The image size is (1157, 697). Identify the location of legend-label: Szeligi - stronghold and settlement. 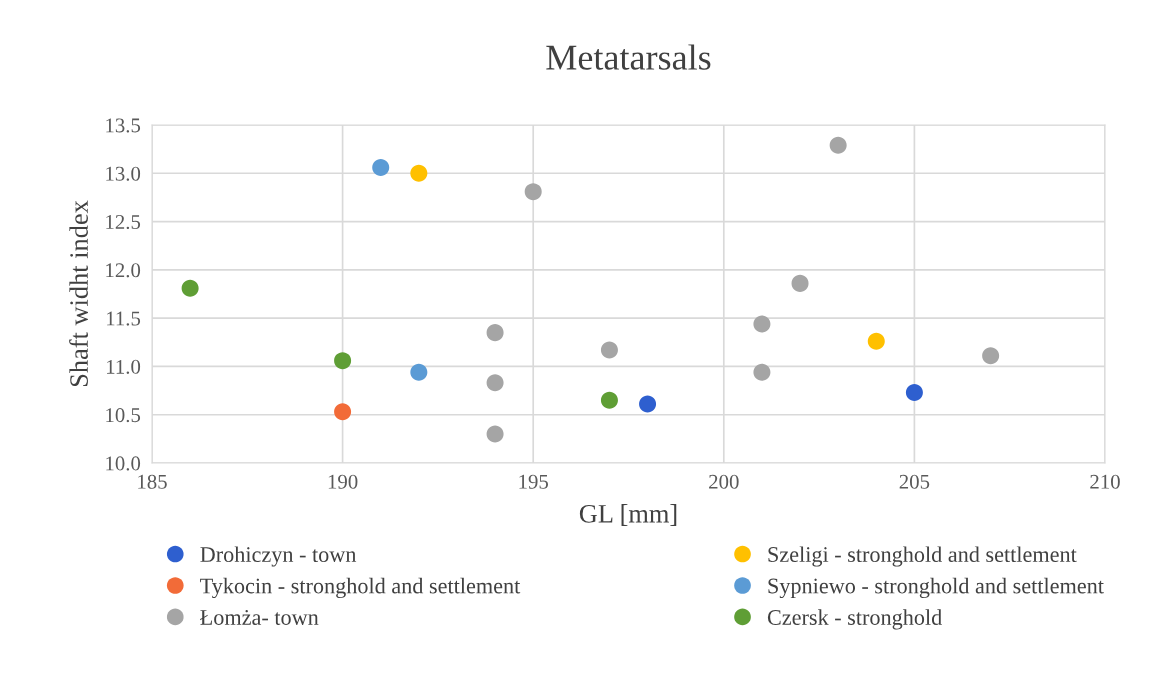
(922, 556).